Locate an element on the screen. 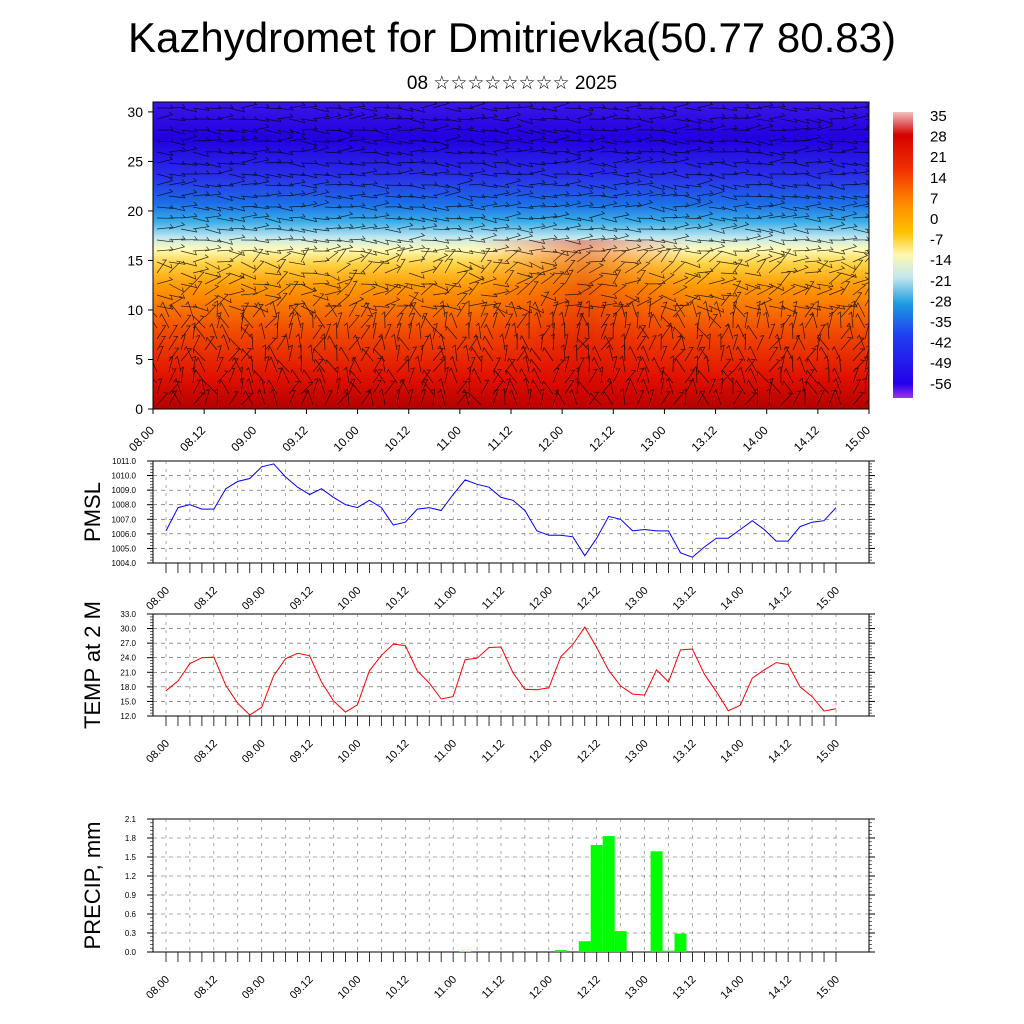  y-tick-label: 18.0 is located at coordinates (128, 687).